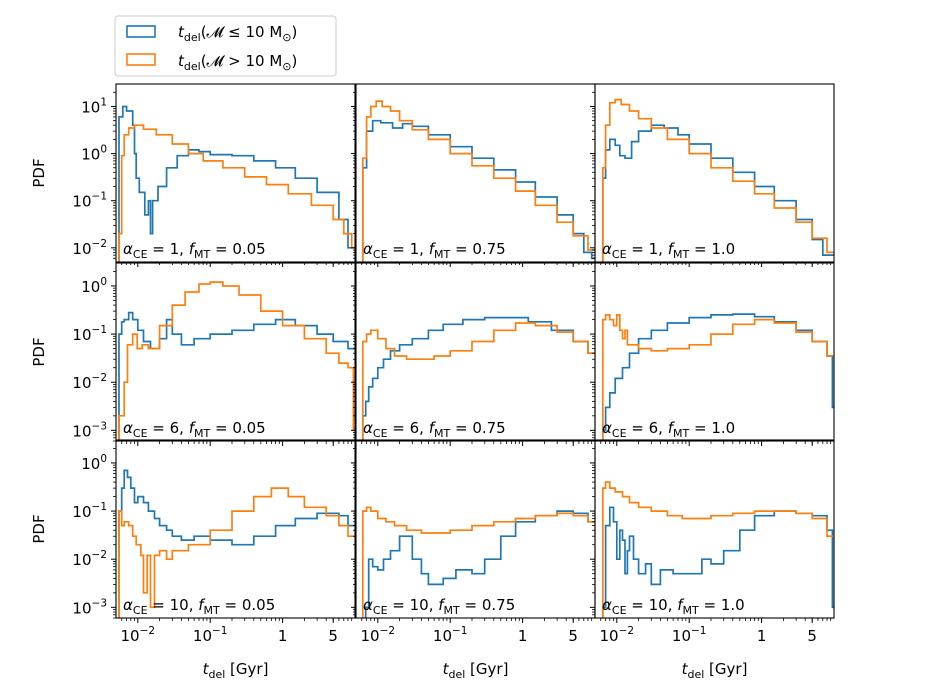 The width and height of the screenshot is (926, 695). Describe the element at coordinates (237, 33) in the screenshot. I see `legend-label-low: tdel(𝓜 ≤ 10 M⊙)` at that location.